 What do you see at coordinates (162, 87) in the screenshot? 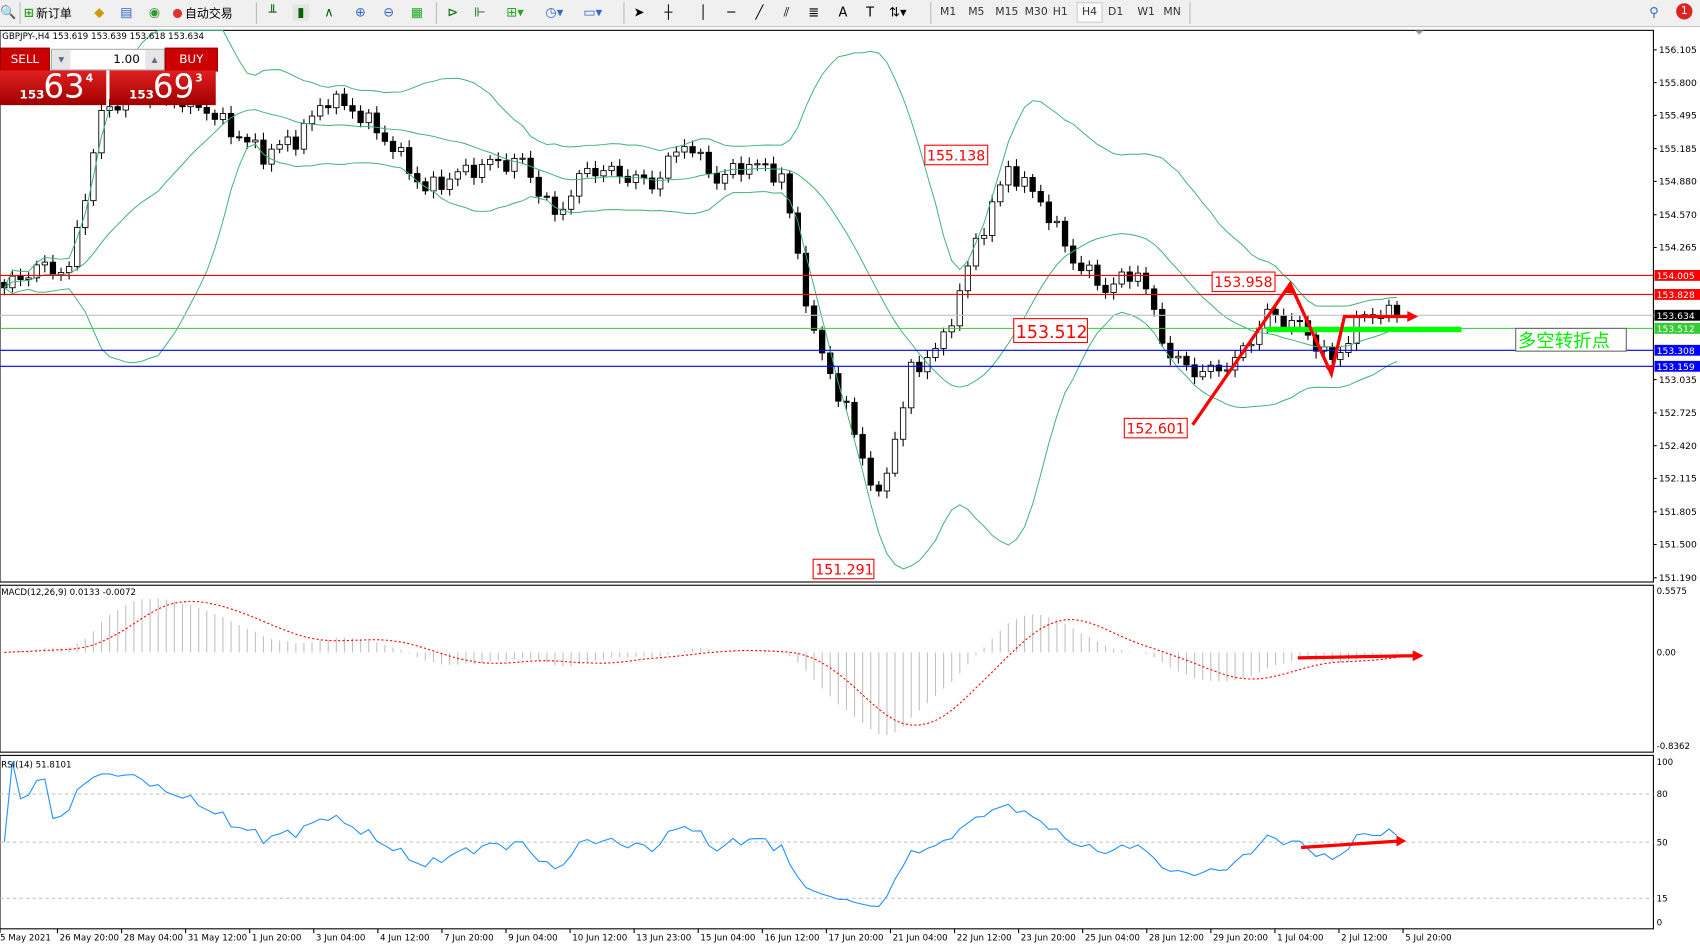
I see `buy-price: 153 69 3` at bounding box center [162, 87].